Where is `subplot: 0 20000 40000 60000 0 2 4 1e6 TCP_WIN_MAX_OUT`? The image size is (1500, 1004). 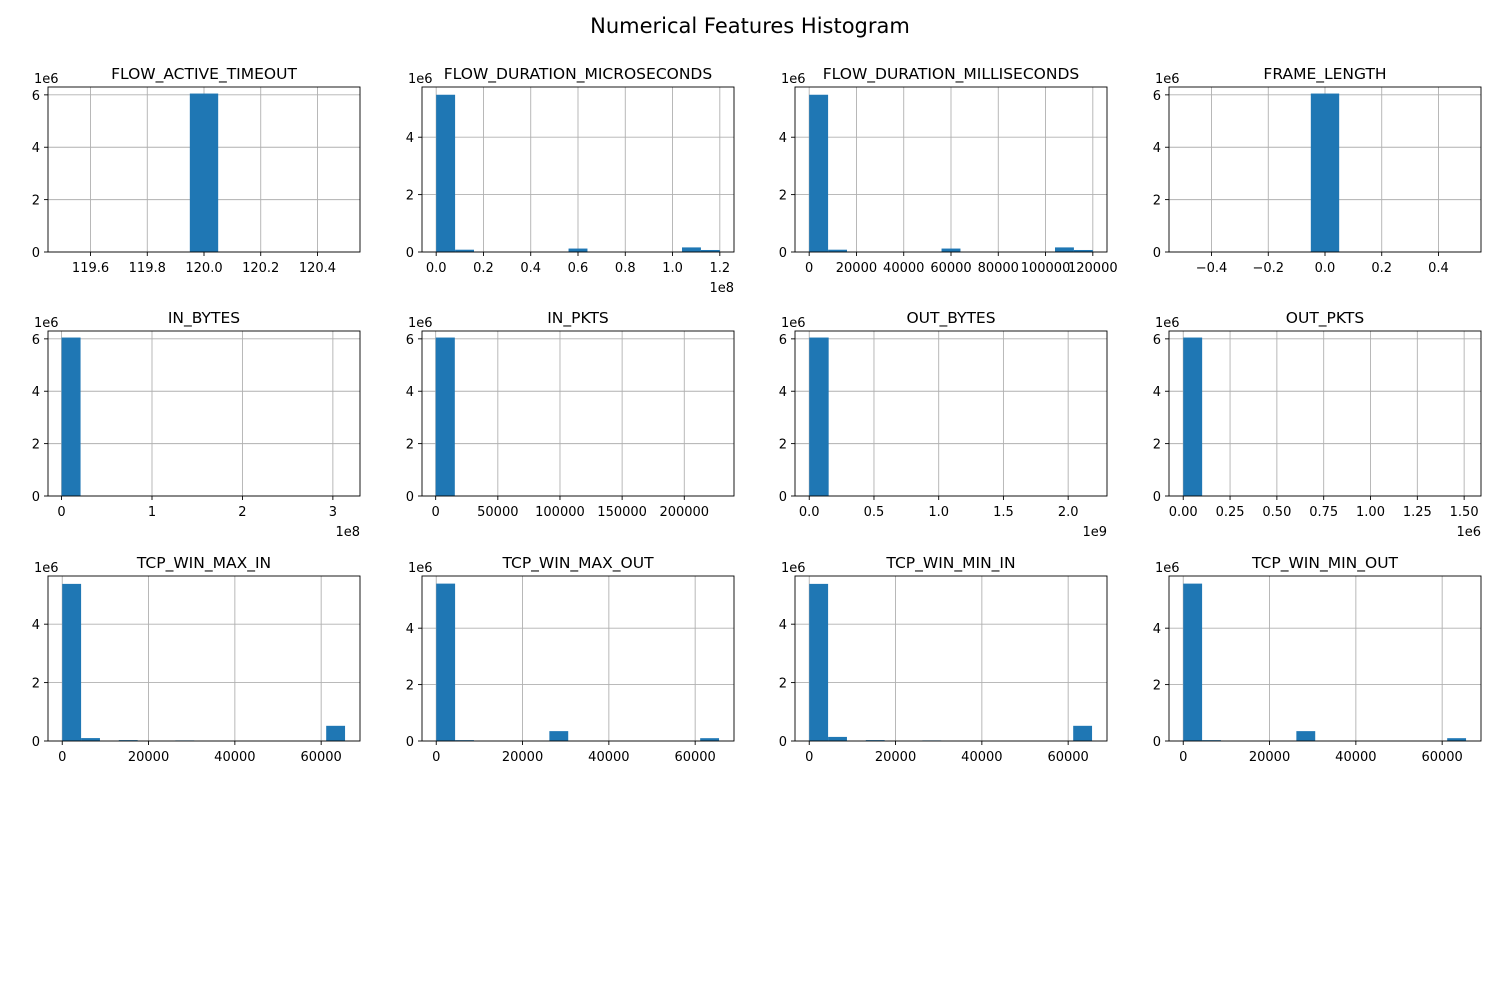
subplot: 0 20000 40000 60000 0 2 4 1e6 TCP_WIN_MAX_OUT is located at coordinates (570, 659).